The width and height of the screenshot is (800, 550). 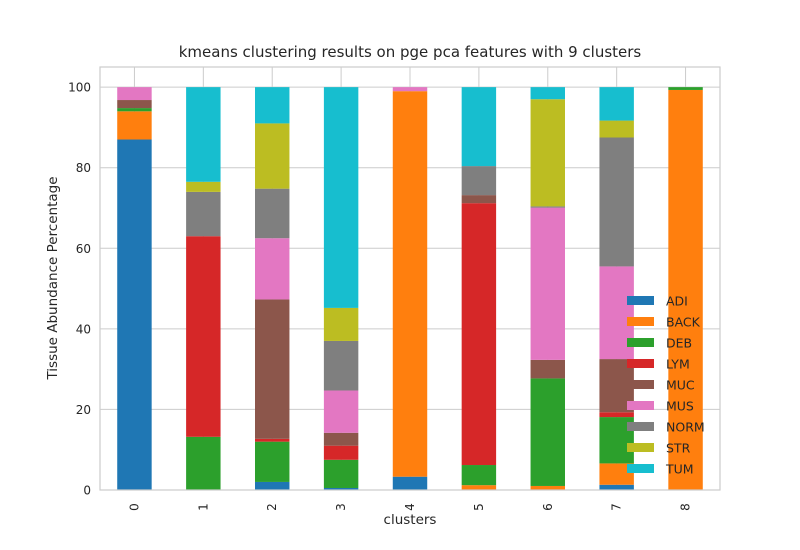 What do you see at coordinates (83, 329) in the screenshot?
I see `y-tick-label: 40` at bounding box center [83, 329].